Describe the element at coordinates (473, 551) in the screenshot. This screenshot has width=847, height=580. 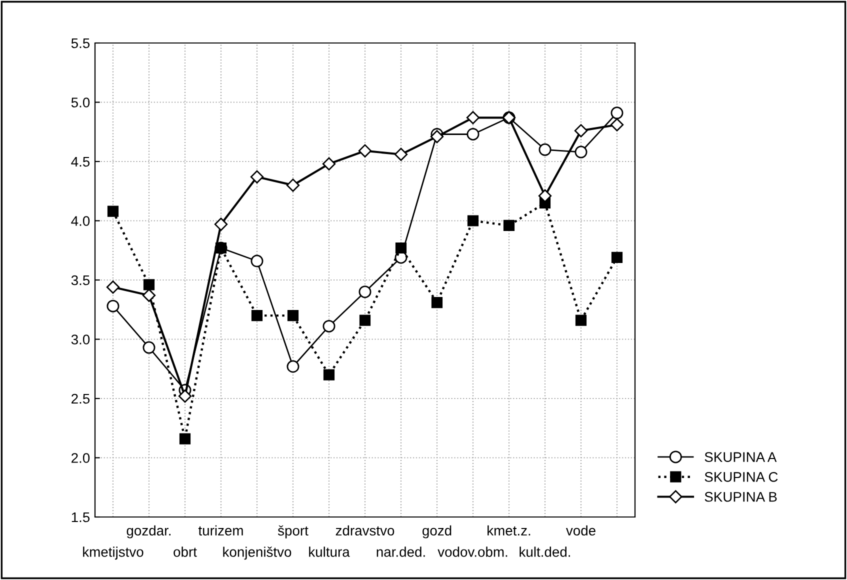
I see `x-tick-label: vodov.obm.` at that location.